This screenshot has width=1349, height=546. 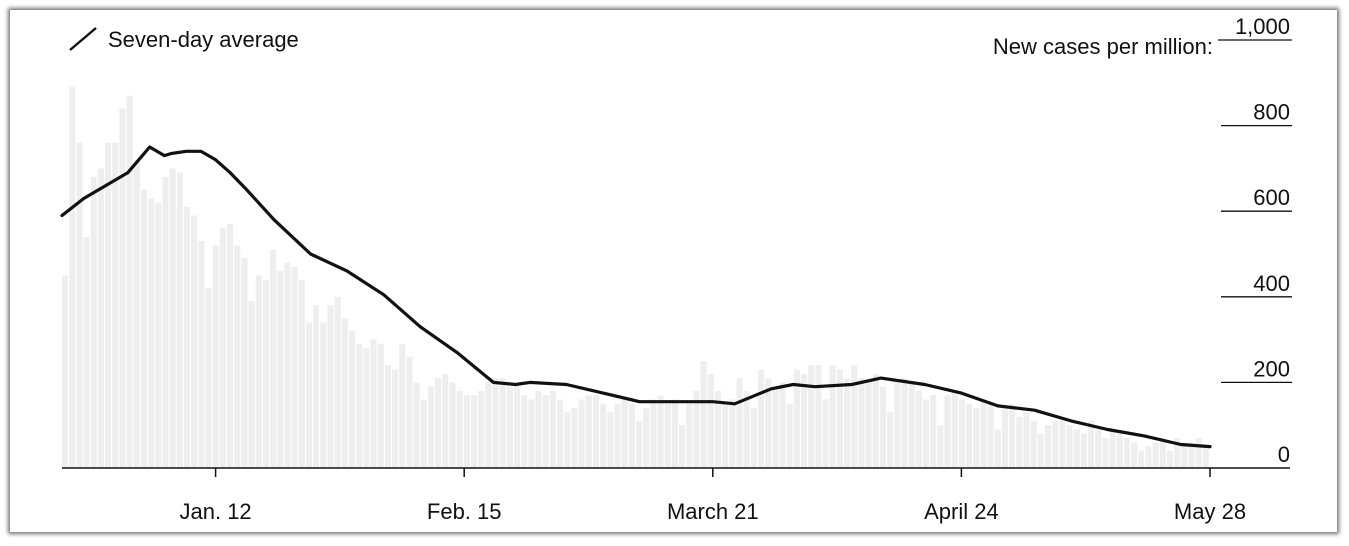 I want to click on y-tick-lines, so click(x=1255, y=211).